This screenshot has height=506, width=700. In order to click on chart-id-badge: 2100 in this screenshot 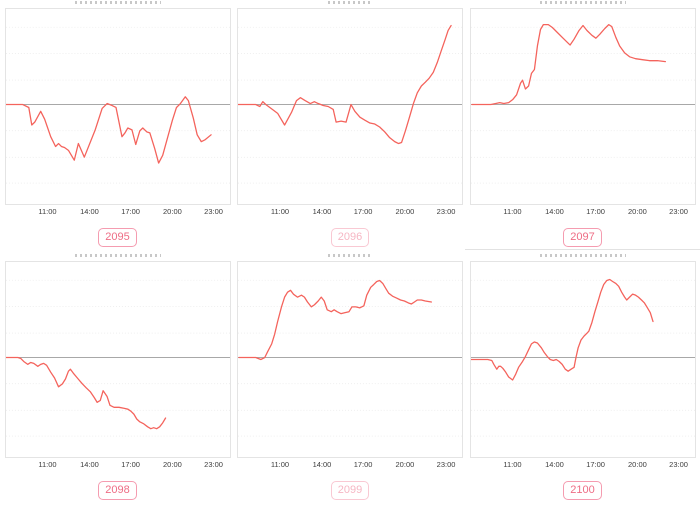, I will do `click(582, 490)`.